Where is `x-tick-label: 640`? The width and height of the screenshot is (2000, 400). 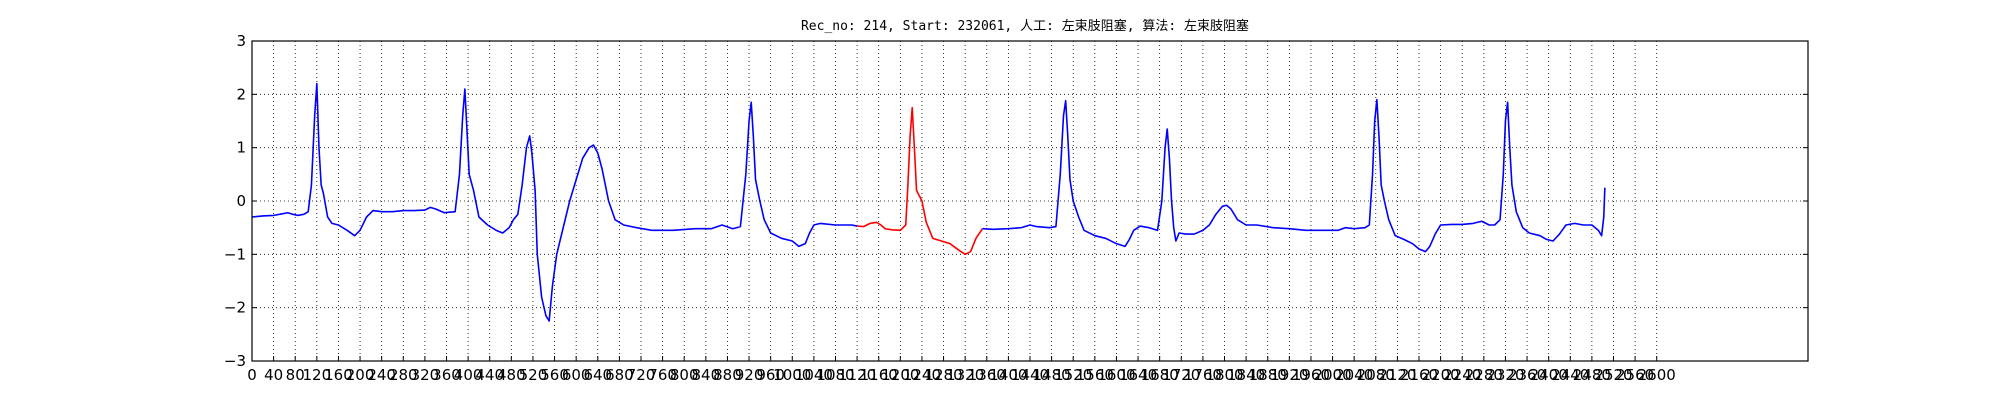
x-tick-label: 640 is located at coordinates (597, 375).